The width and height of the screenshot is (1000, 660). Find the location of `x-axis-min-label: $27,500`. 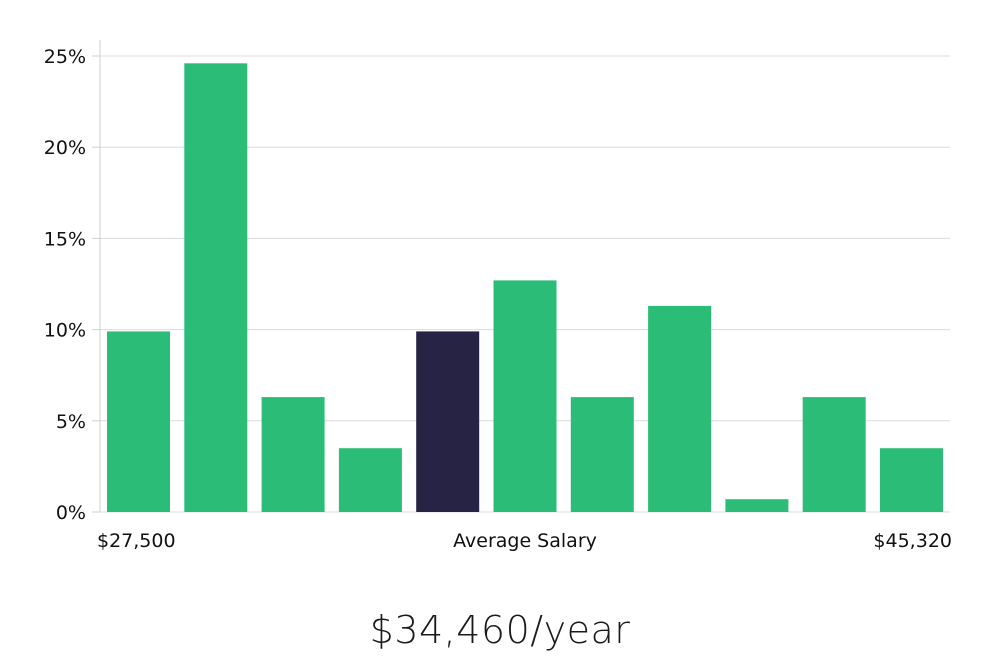

x-axis-min-label: $27,500 is located at coordinates (136, 541).